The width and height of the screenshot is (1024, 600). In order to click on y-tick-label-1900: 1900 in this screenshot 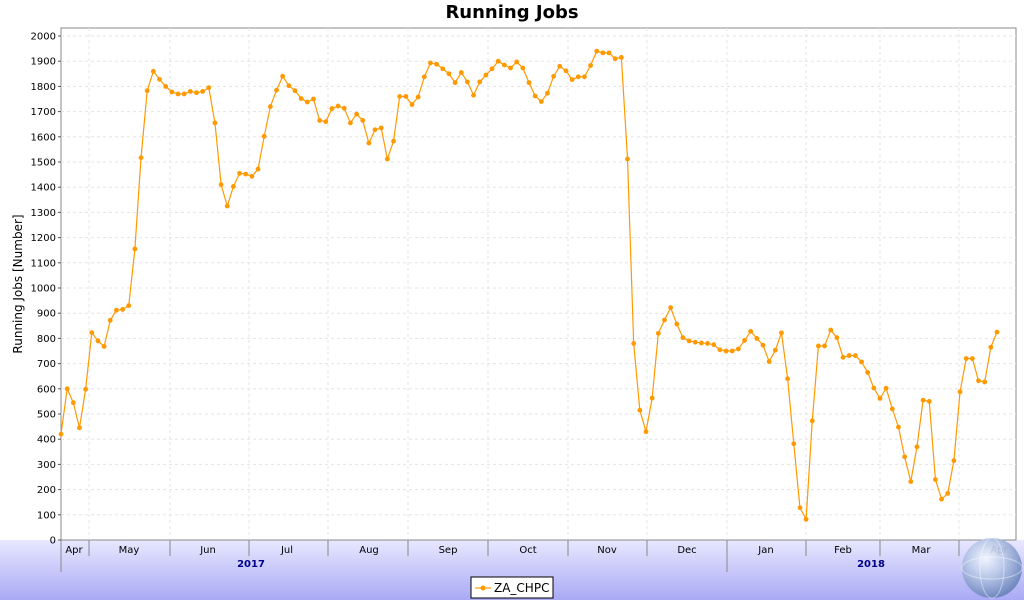, I will do `click(43, 62)`.